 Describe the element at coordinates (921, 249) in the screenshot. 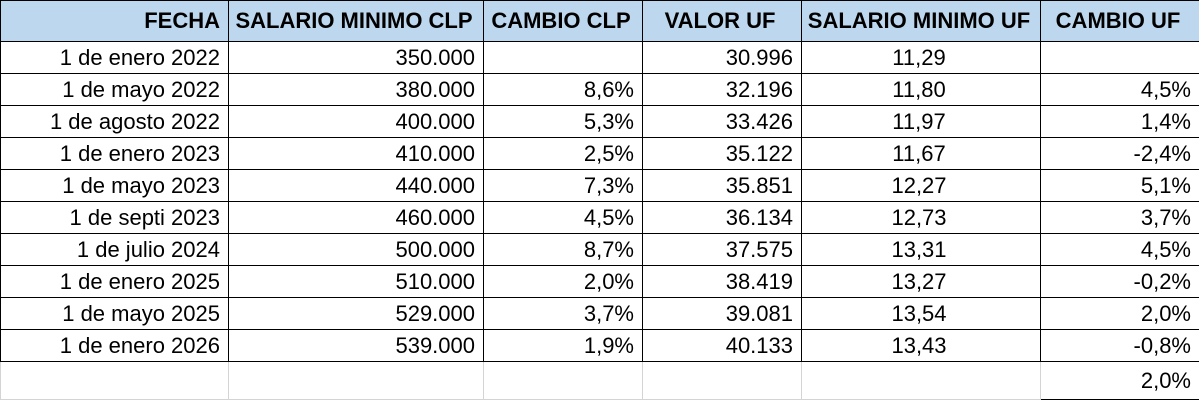

I see `cell-salario-uf: 13,31` at that location.